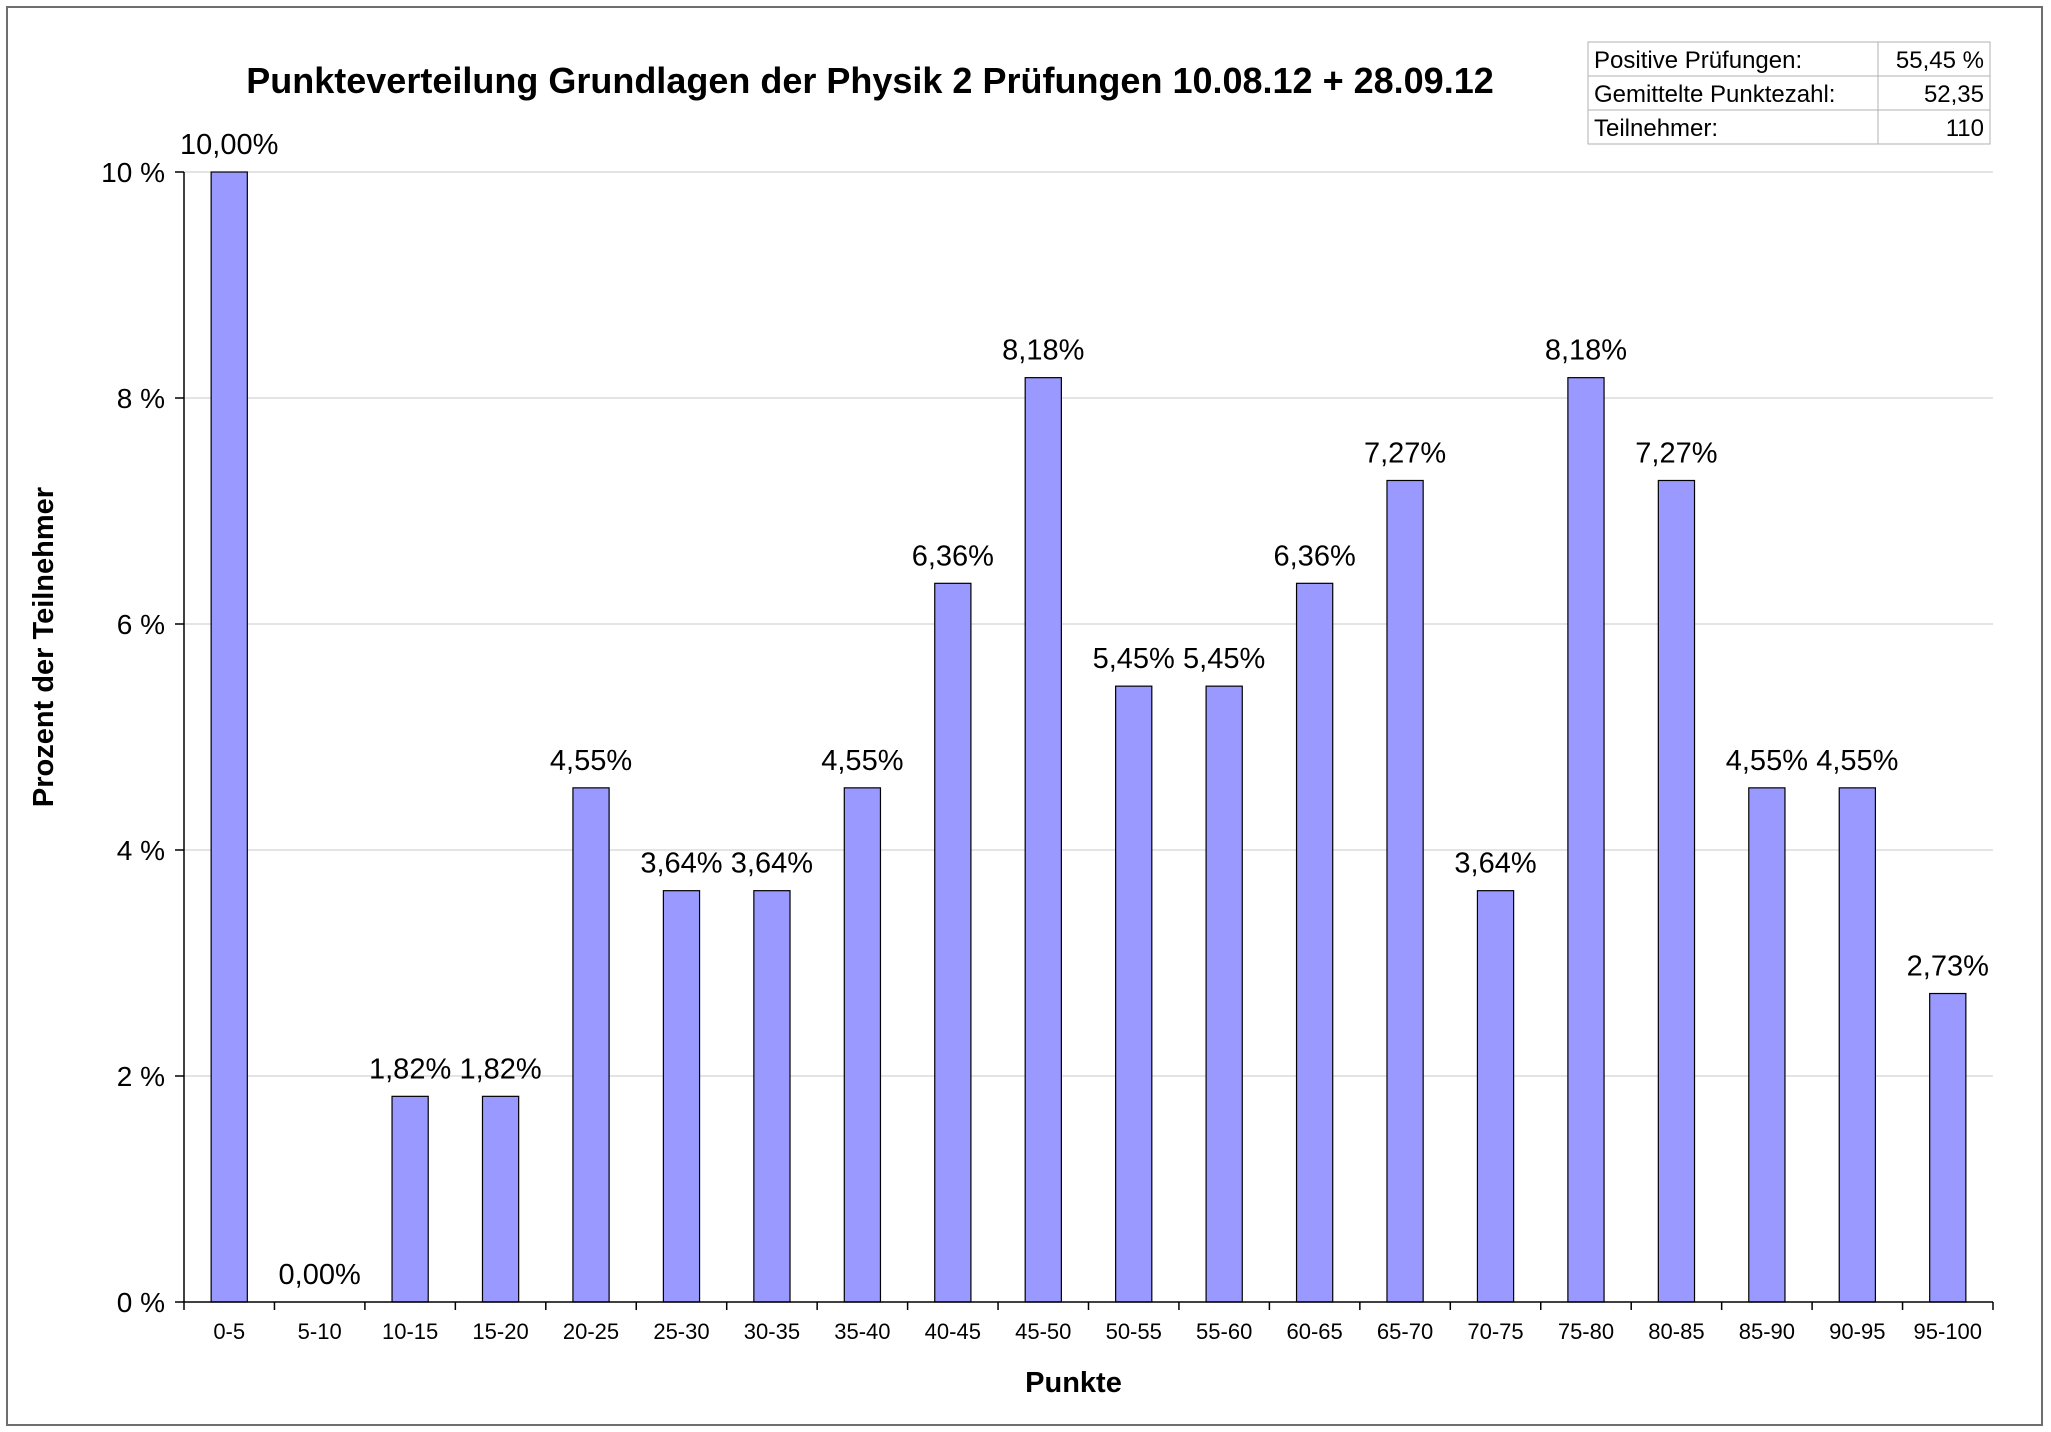  Describe the element at coordinates (1948, 967) in the screenshot. I see `data-label: 2,73%` at that location.